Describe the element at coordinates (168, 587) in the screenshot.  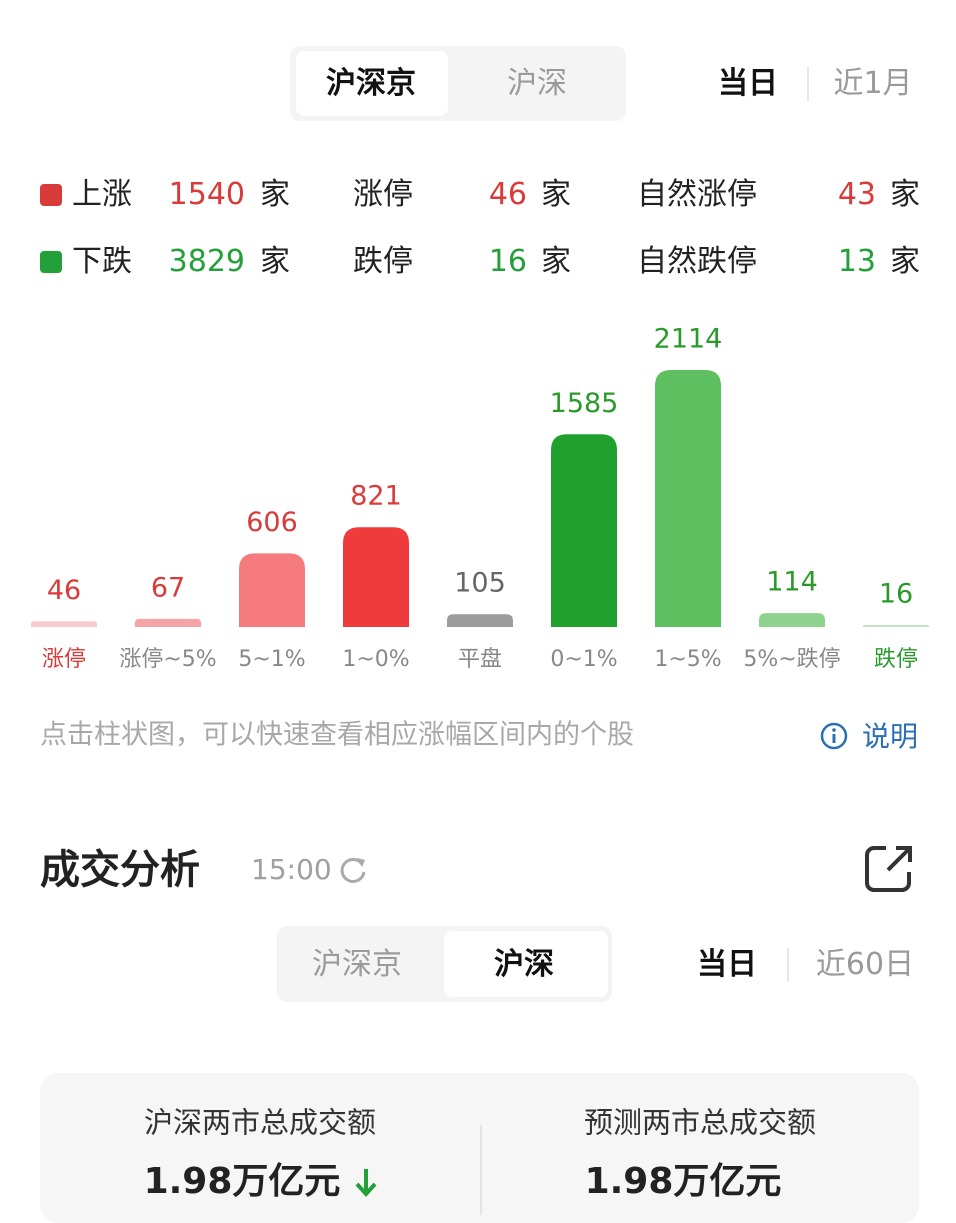
I see `value-label: 67` at that location.